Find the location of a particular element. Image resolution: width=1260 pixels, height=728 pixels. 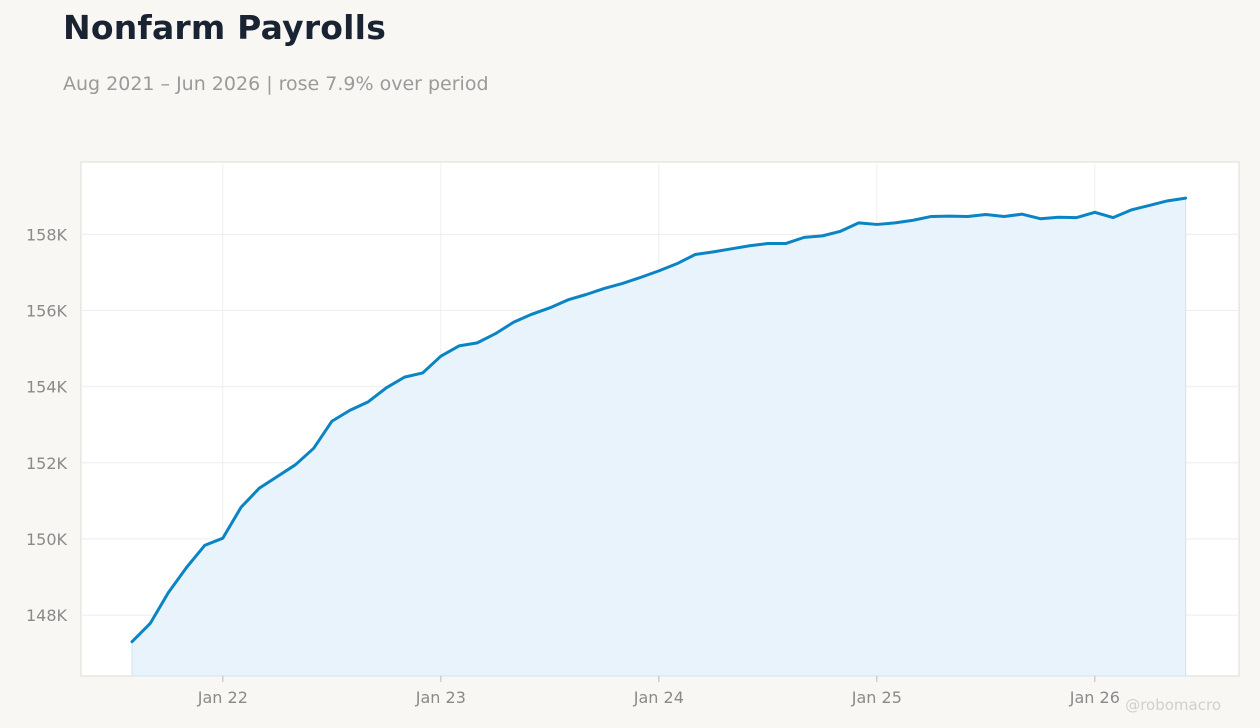

x-tick-label: Jan 23 is located at coordinates (440, 697).